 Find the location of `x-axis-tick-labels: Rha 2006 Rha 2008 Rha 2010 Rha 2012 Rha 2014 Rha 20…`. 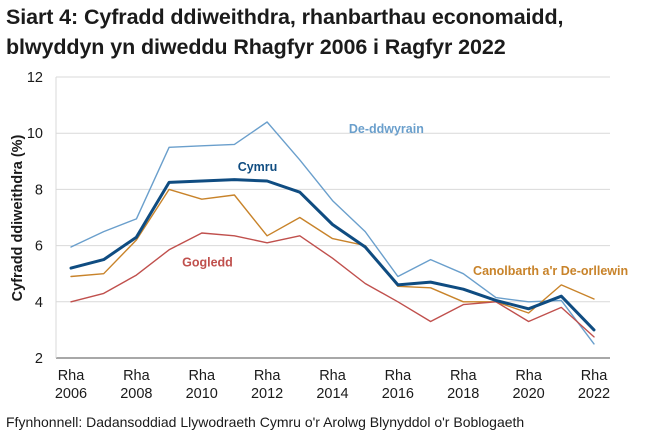

x-axis-tick-labels: Rha 2006 Rha 2008 Rha 2010 Rha 2012 Rha 2014 Rha 20… is located at coordinates (332, 385).